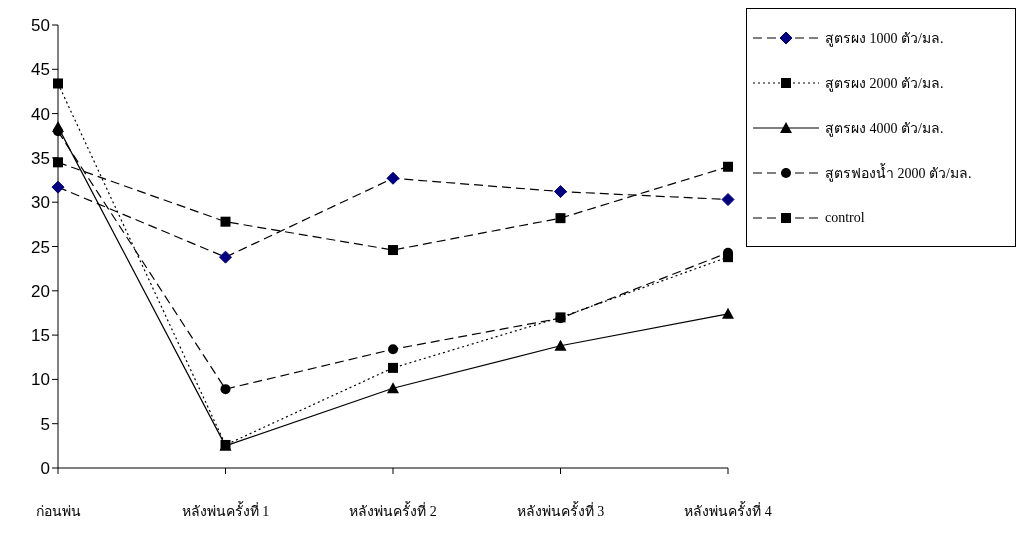 This screenshot has width=1024, height=546. Describe the element at coordinates (728, 509) in the screenshot. I see `x-tick-label: หลังพ่นครั้งที่ 4` at that location.